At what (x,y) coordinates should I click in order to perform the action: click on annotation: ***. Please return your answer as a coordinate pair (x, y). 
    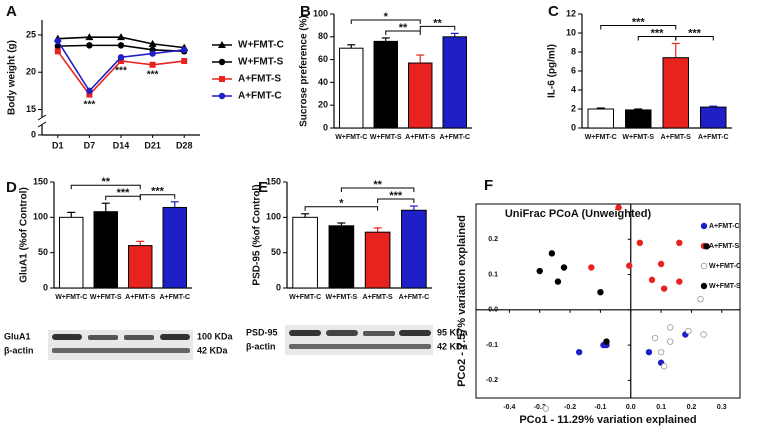
    Looking at the image, I should click on (90, 104).